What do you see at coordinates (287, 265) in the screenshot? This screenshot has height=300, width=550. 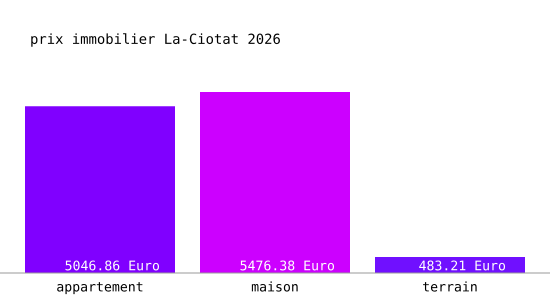 I see `data-label: 5476.38 Euro` at bounding box center [287, 265].